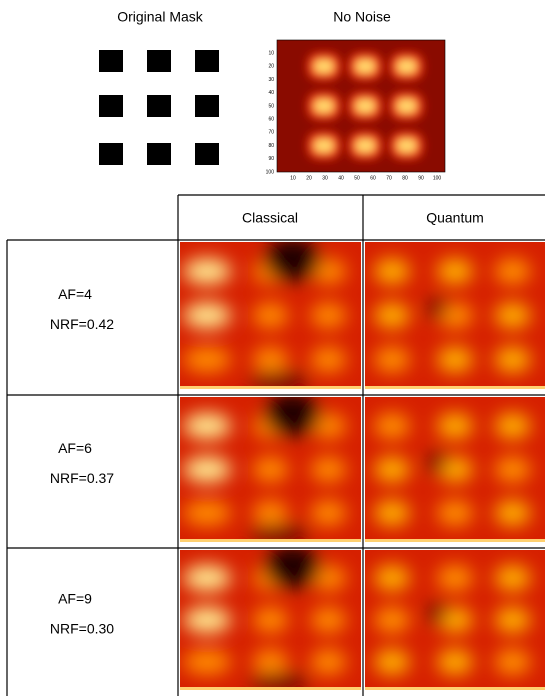  Describe the element at coordinates (82, 478) in the screenshot. I see `nrf-label: NRF=0.37` at that location.